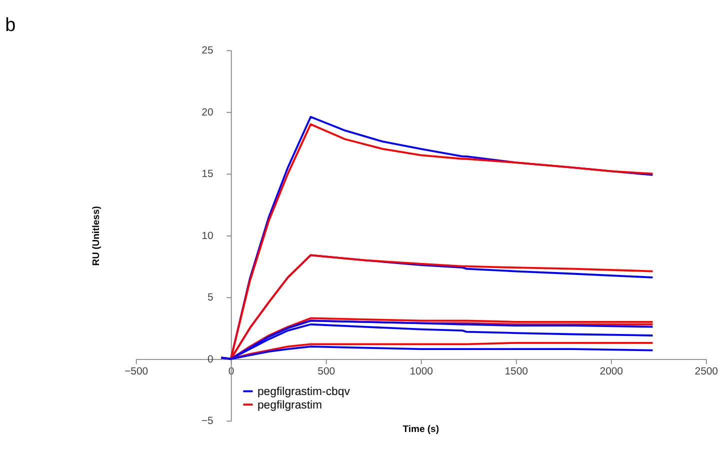 The image size is (723, 473). I want to click on y-tick-label: 15, so click(208, 174).